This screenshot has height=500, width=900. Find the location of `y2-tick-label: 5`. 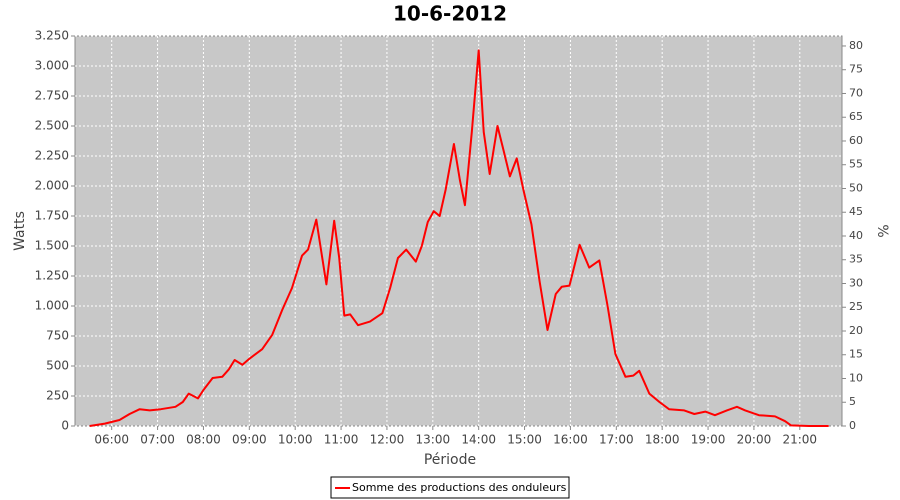

y2-tick-label: 5 is located at coordinates (852, 401).